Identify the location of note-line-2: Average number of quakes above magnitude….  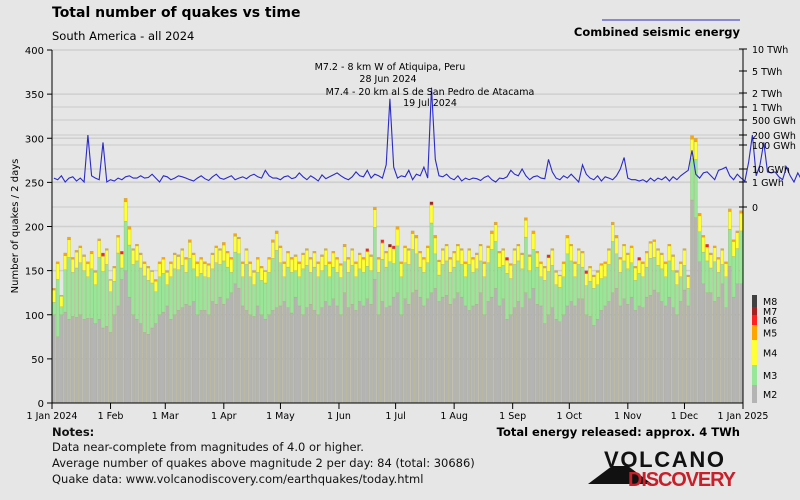
(263, 463).